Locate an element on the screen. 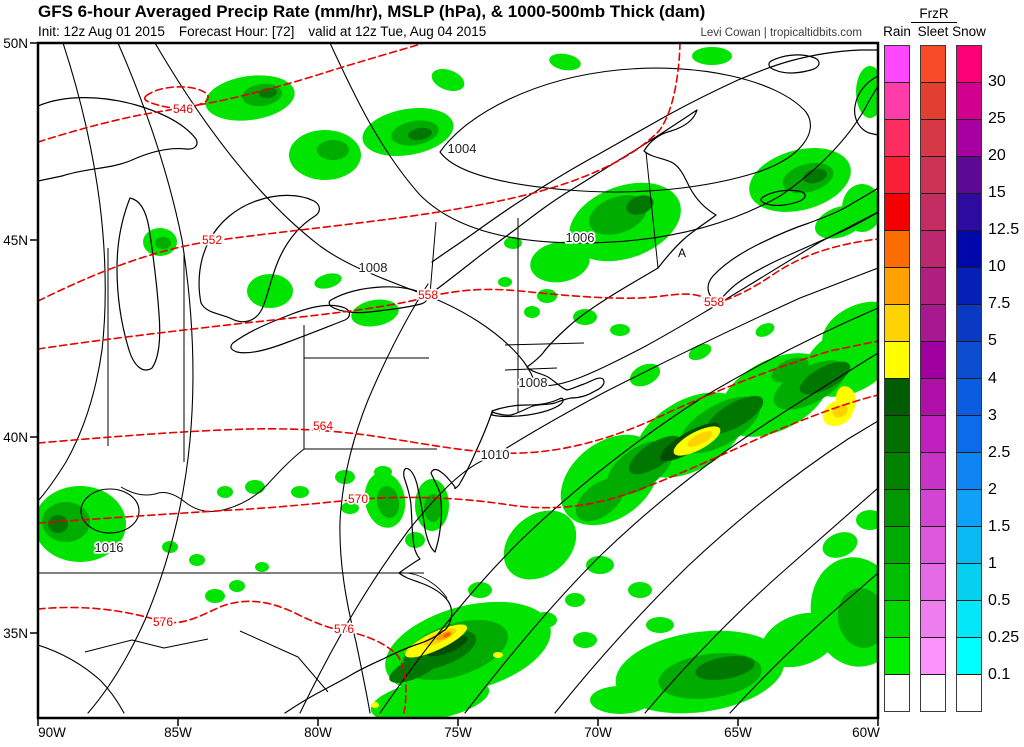 Image resolution: width=1024 pixels, height=747 pixels. thickness-label: 564 is located at coordinates (323, 426).